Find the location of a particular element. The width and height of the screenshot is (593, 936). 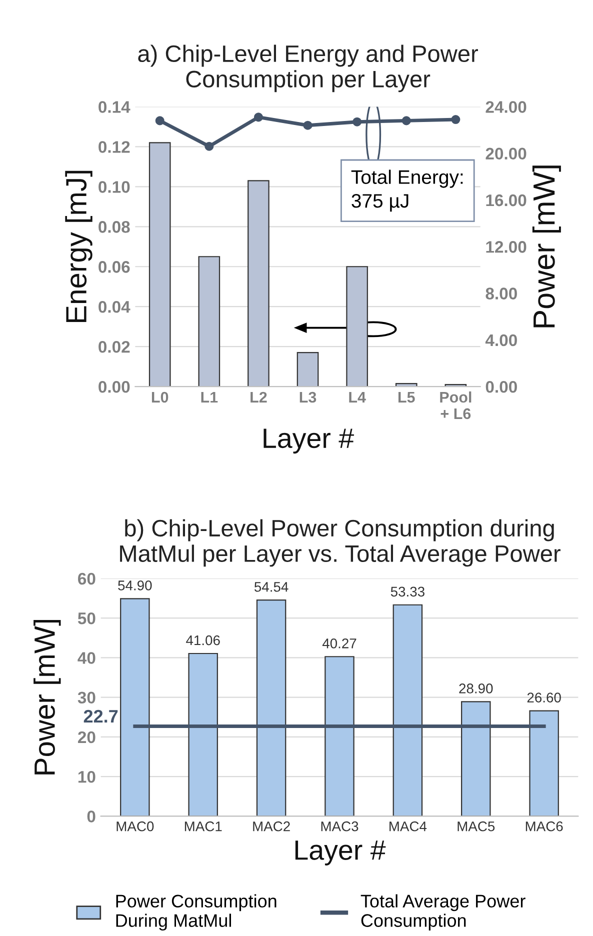

data-label: 41.06 is located at coordinates (203, 640).